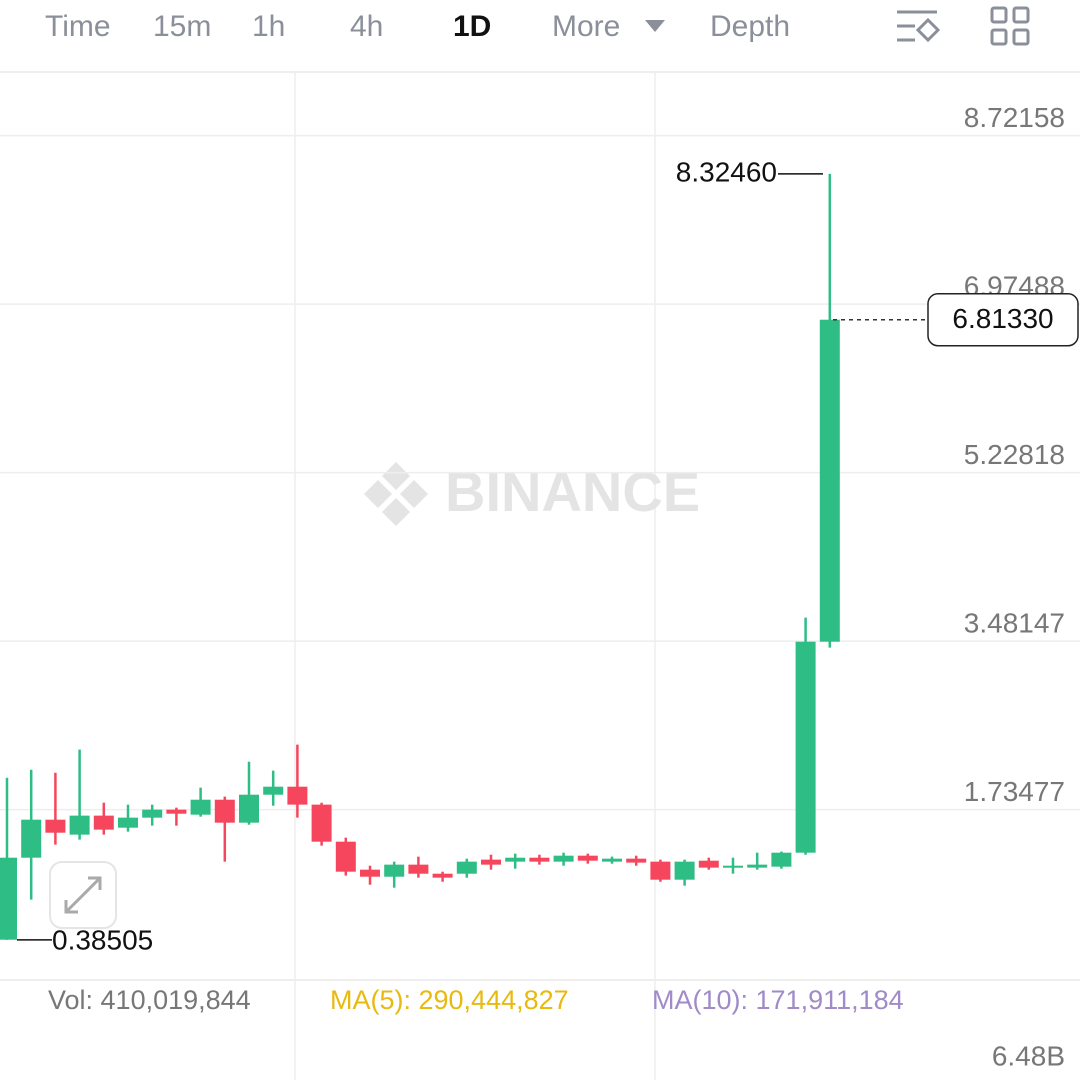 This screenshot has height=1080, width=1080. I want to click on settings-icon, so click(919, 26).